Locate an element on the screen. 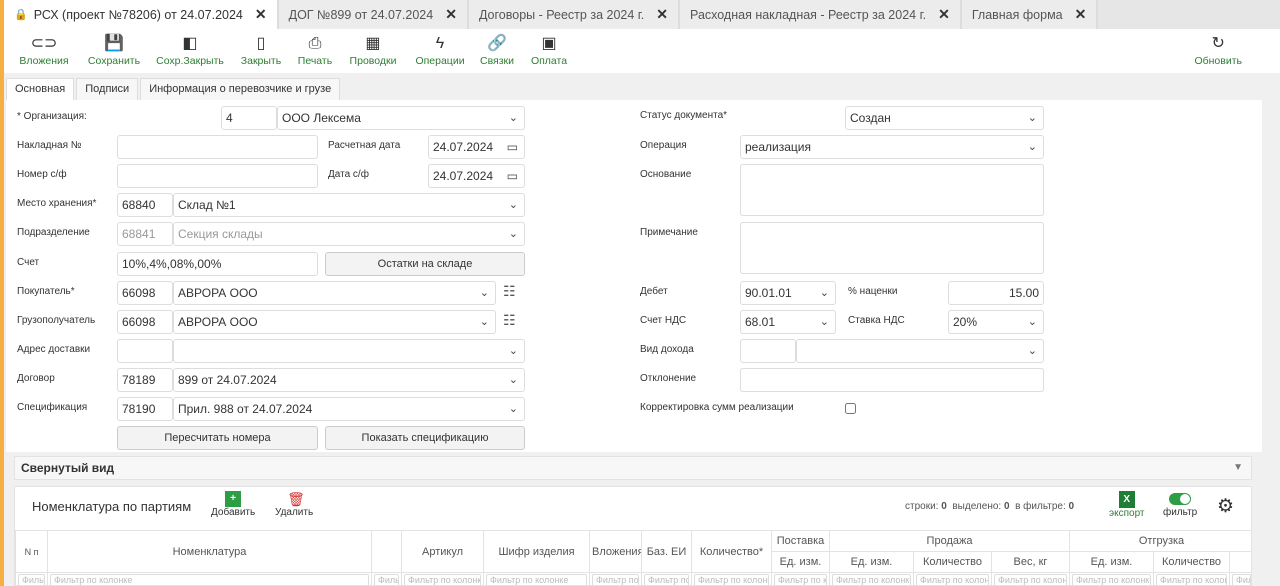 The width and height of the screenshot is (1280, 586). deviation-input is located at coordinates (892, 380).